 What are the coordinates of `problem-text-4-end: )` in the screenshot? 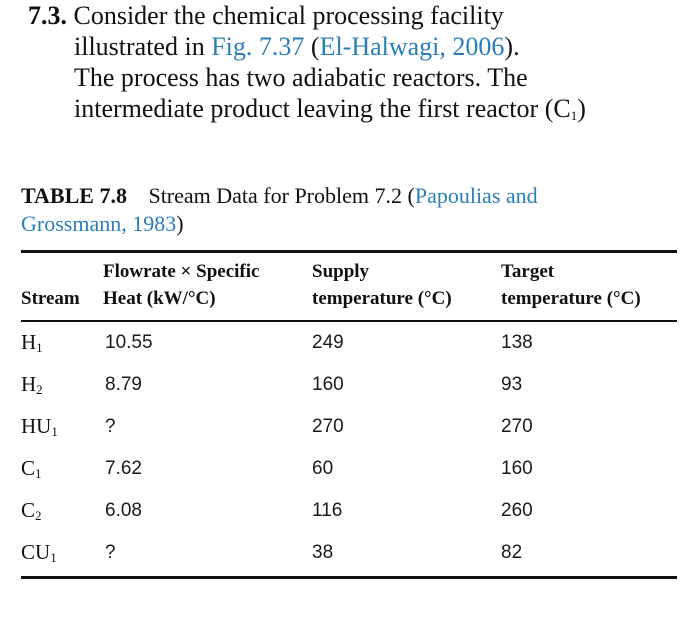 It's located at (581, 108).